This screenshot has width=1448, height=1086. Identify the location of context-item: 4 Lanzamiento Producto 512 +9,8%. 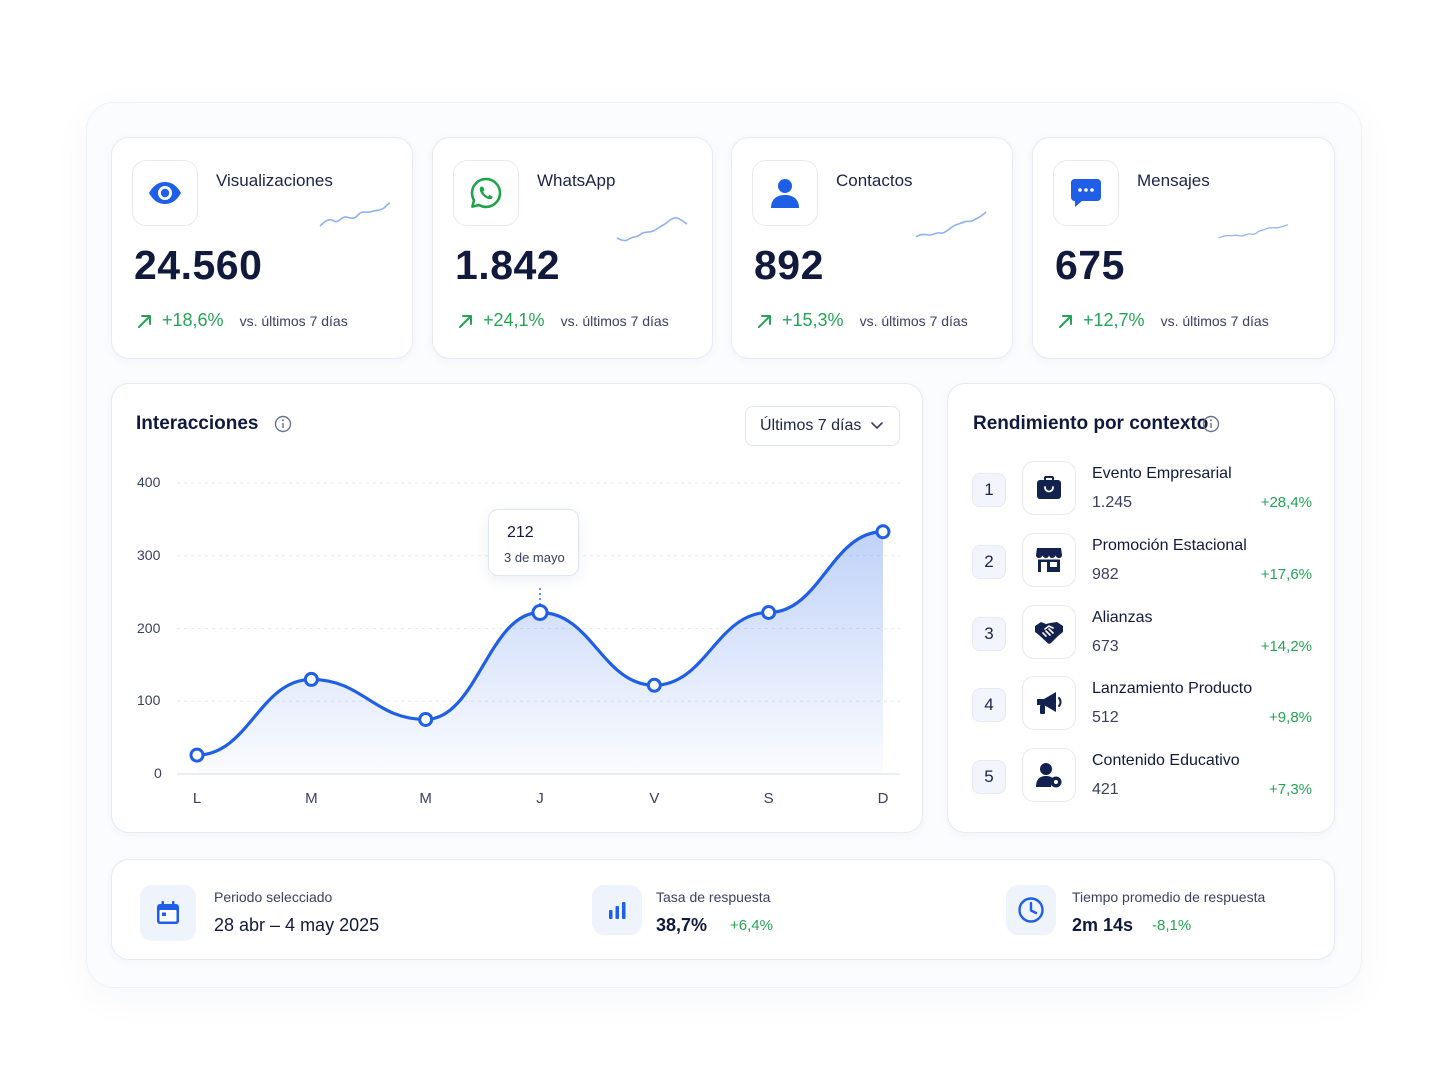
(1142, 705).